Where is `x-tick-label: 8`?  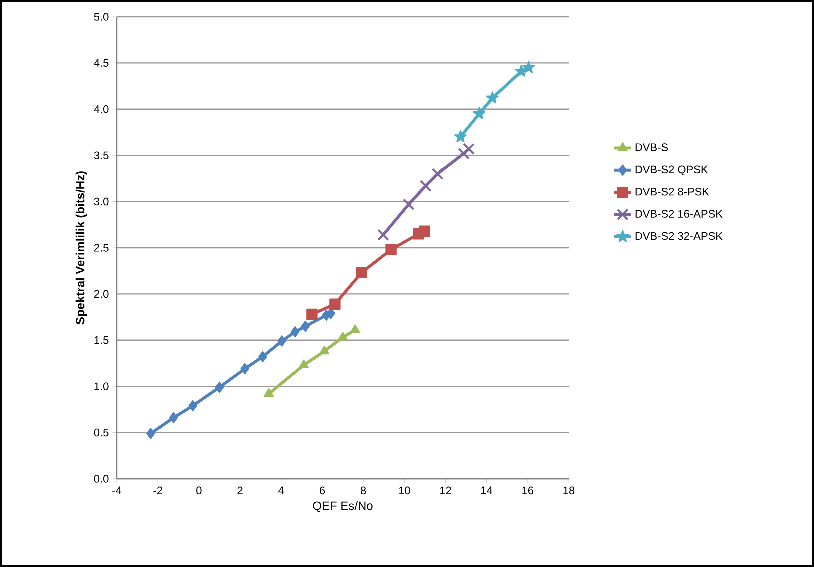
x-tick-label: 8 is located at coordinates (363, 490).